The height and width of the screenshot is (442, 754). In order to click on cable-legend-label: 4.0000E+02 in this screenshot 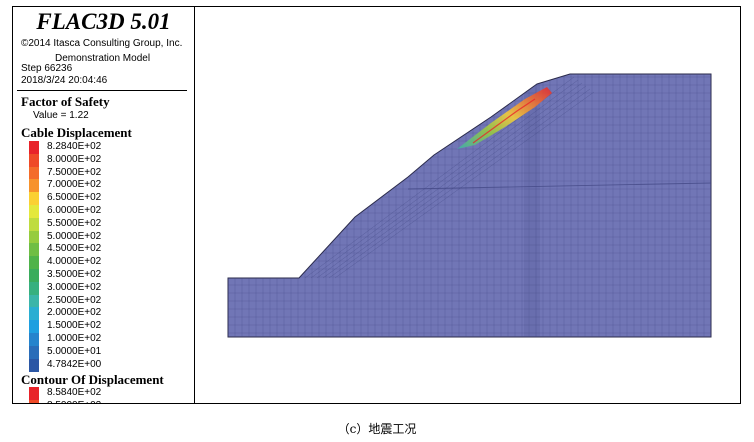, I will do `click(74, 262)`.